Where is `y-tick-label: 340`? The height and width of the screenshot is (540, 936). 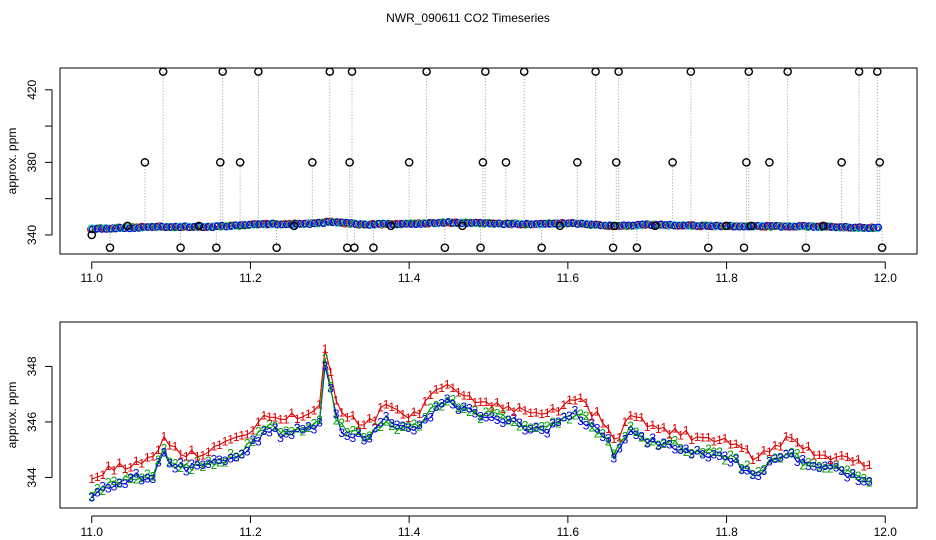
y-tick-label: 340 is located at coordinates (32, 235).